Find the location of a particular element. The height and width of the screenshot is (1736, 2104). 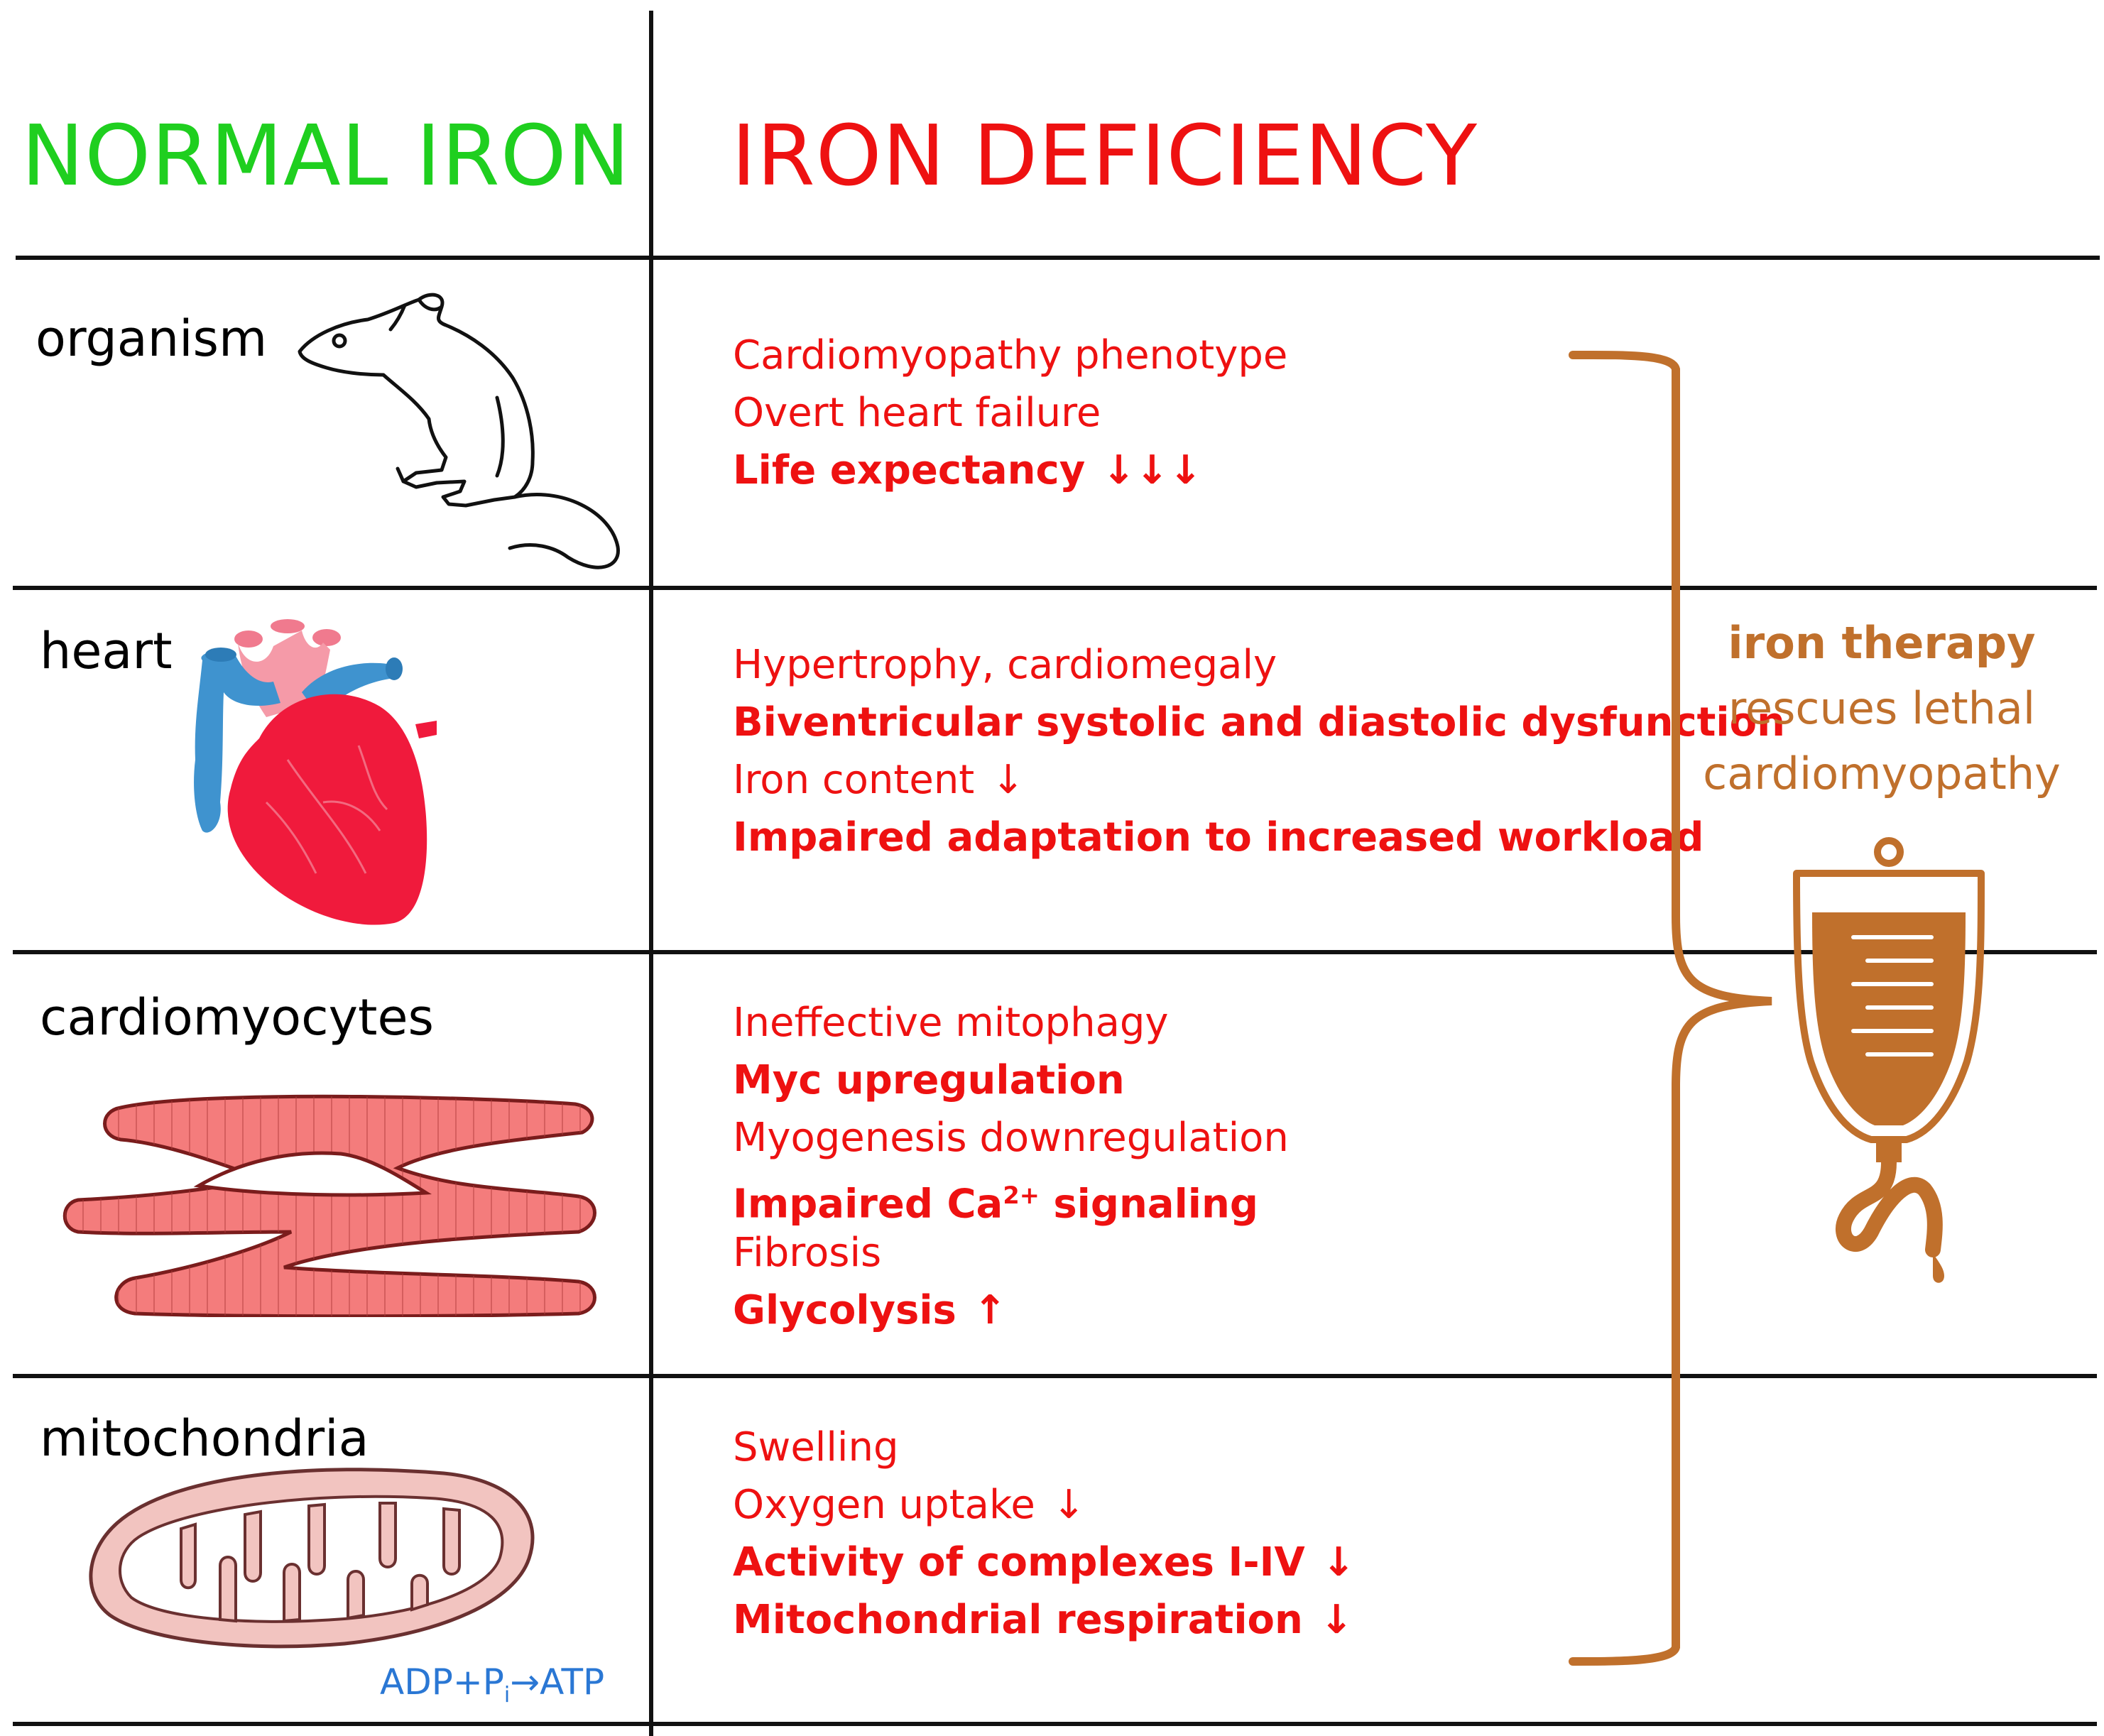

effect-item: Hypertrophy, cardiomegaly is located at coordinates (1005, 665).